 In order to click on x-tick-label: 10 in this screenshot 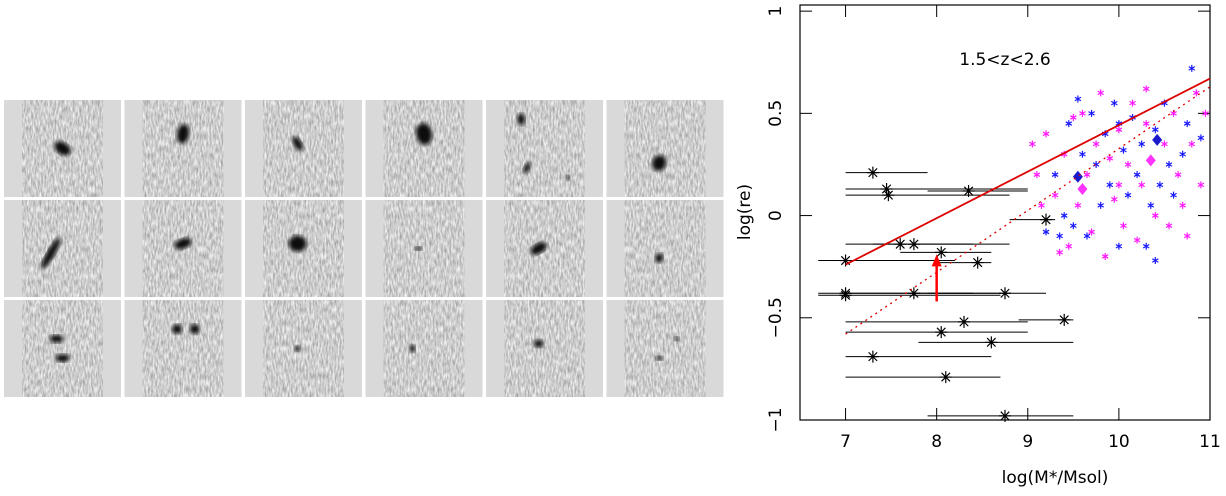, I will do `click(1119, 442)`.